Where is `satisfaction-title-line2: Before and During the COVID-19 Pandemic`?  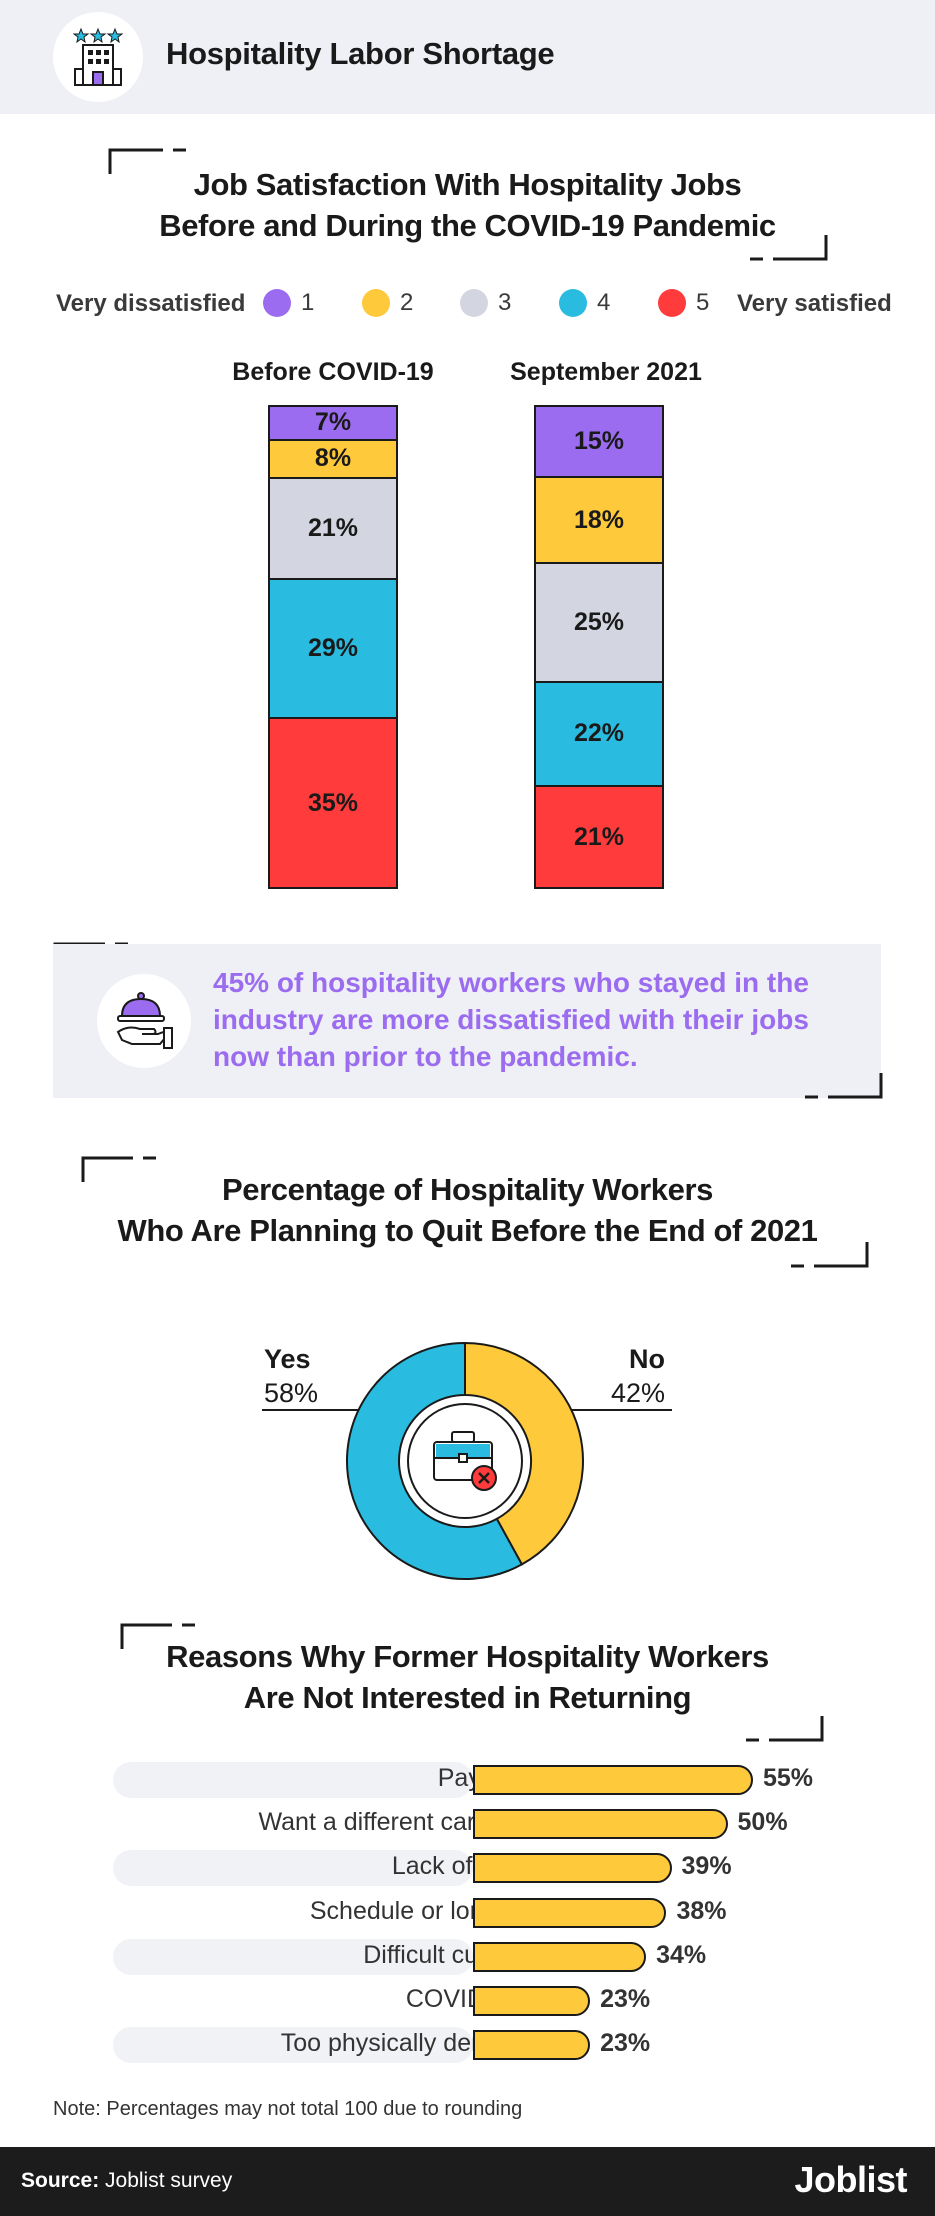 satisfaction-title-line2: Before and During the COVID-19 Pandemic is located at coordinates (467, 225).